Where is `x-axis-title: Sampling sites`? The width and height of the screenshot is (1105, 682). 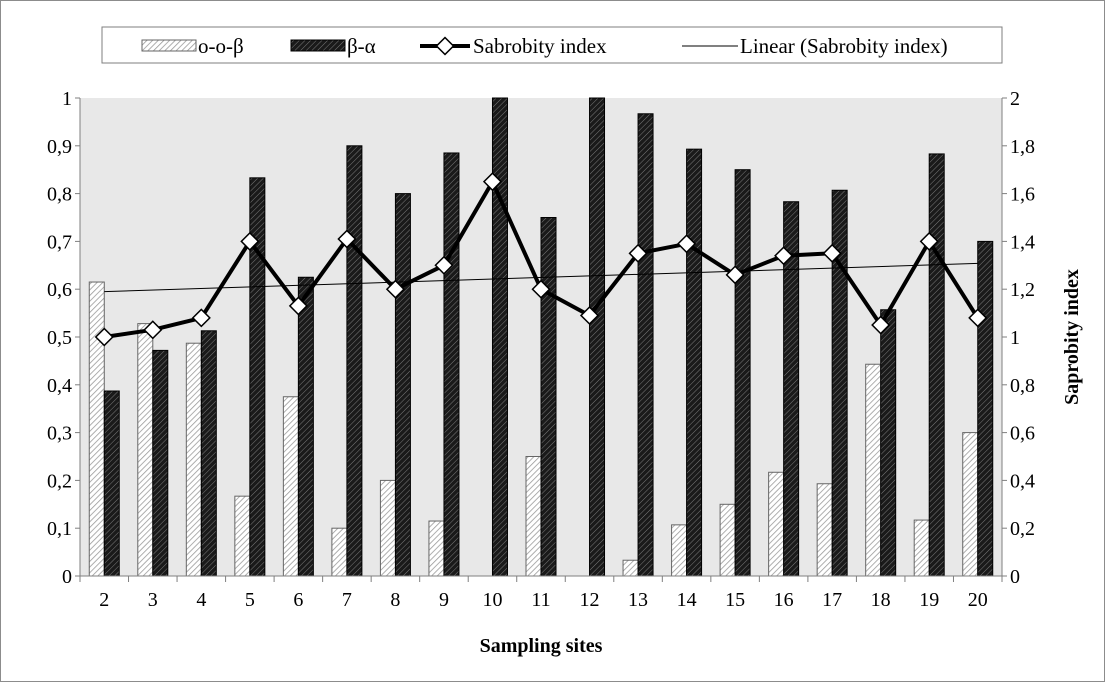
x-axis-title: Sampling sites is located at coordinates (541, 646).